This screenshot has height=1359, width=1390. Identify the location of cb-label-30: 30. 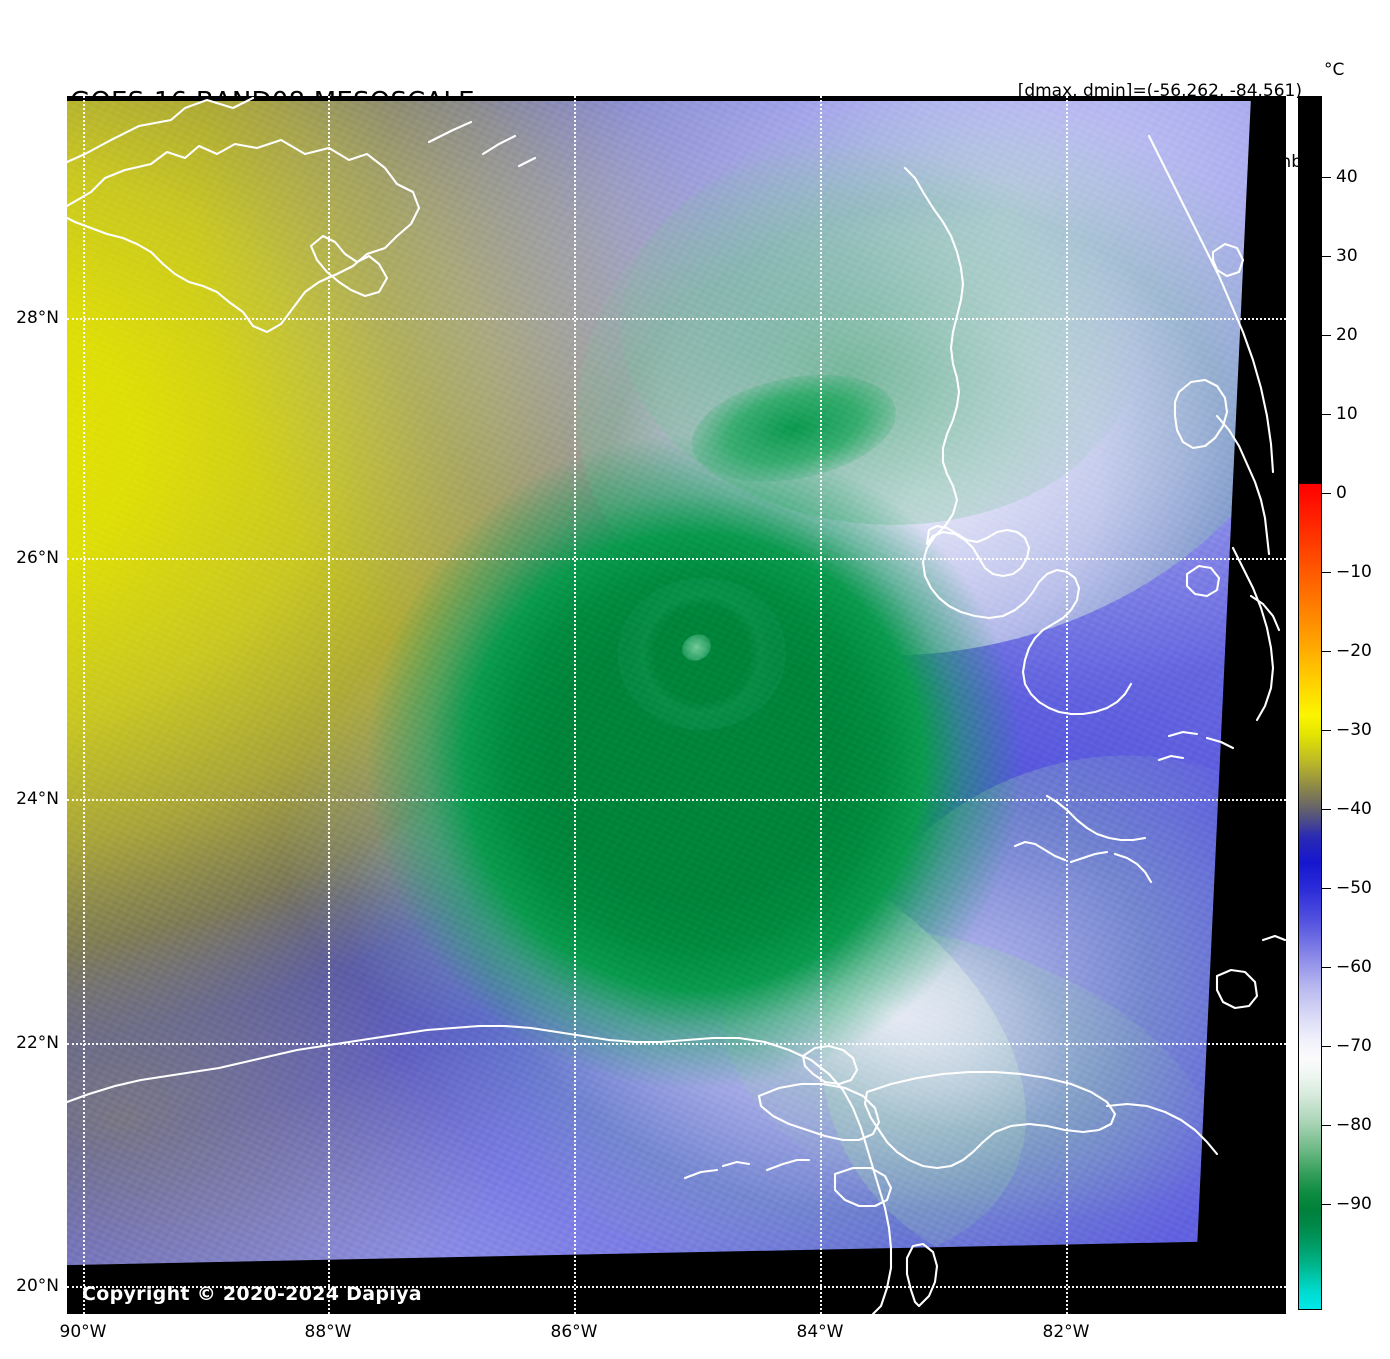
(1347, 256).